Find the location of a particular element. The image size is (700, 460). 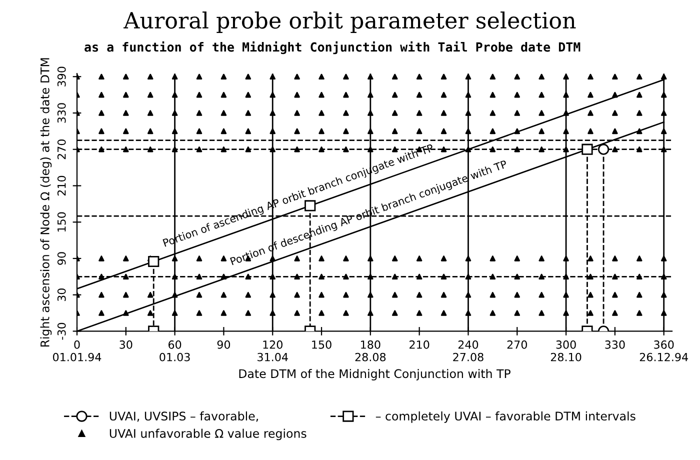

x-tick-label: 330 is located at coordinates (615, 344).